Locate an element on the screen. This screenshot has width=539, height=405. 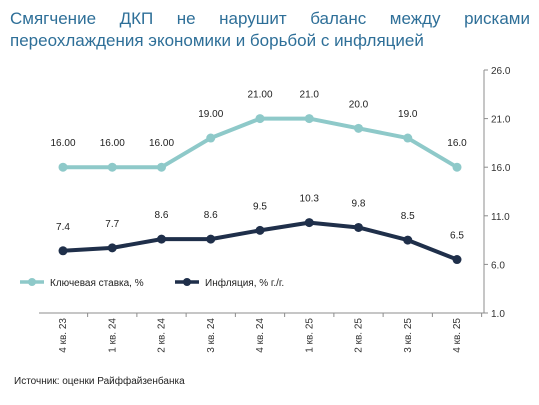
x-tick-label: 4 кв. 25 is located at coordinates (457, 335).